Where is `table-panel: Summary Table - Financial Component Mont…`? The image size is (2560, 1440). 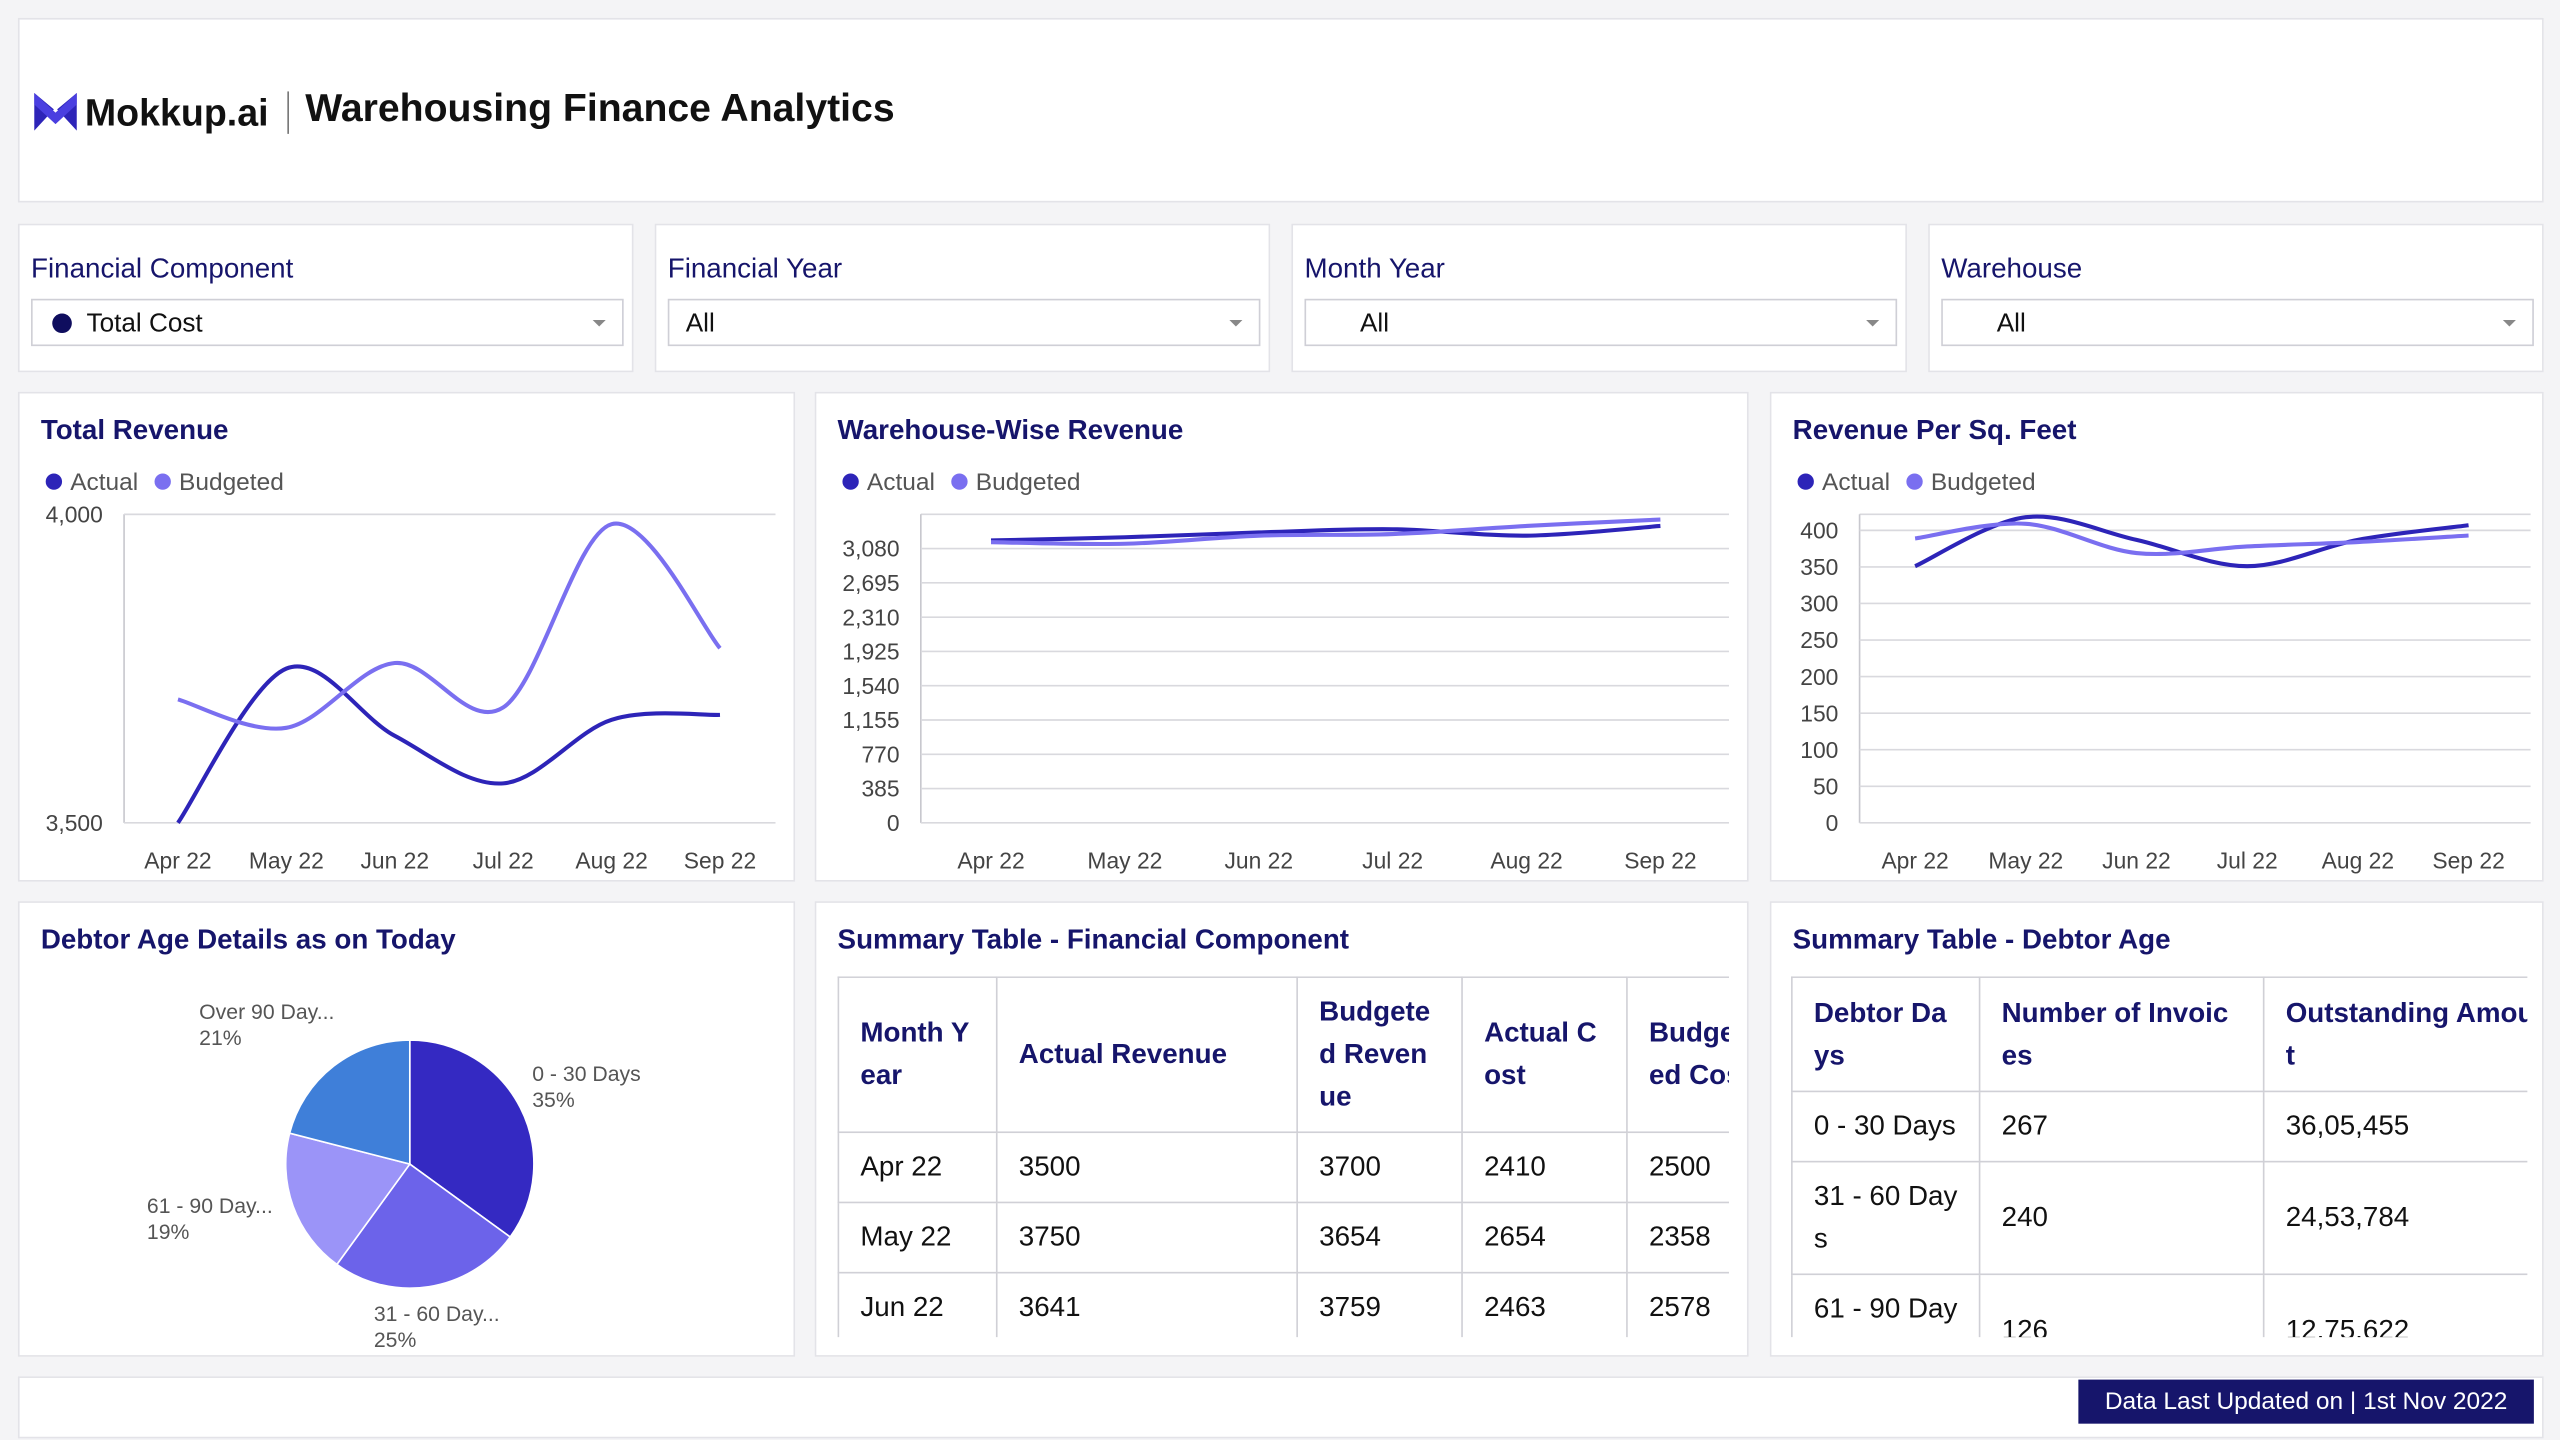
table-panel: Summary Table - Financial Component Mont… is located at coordinates (1281, 1129).